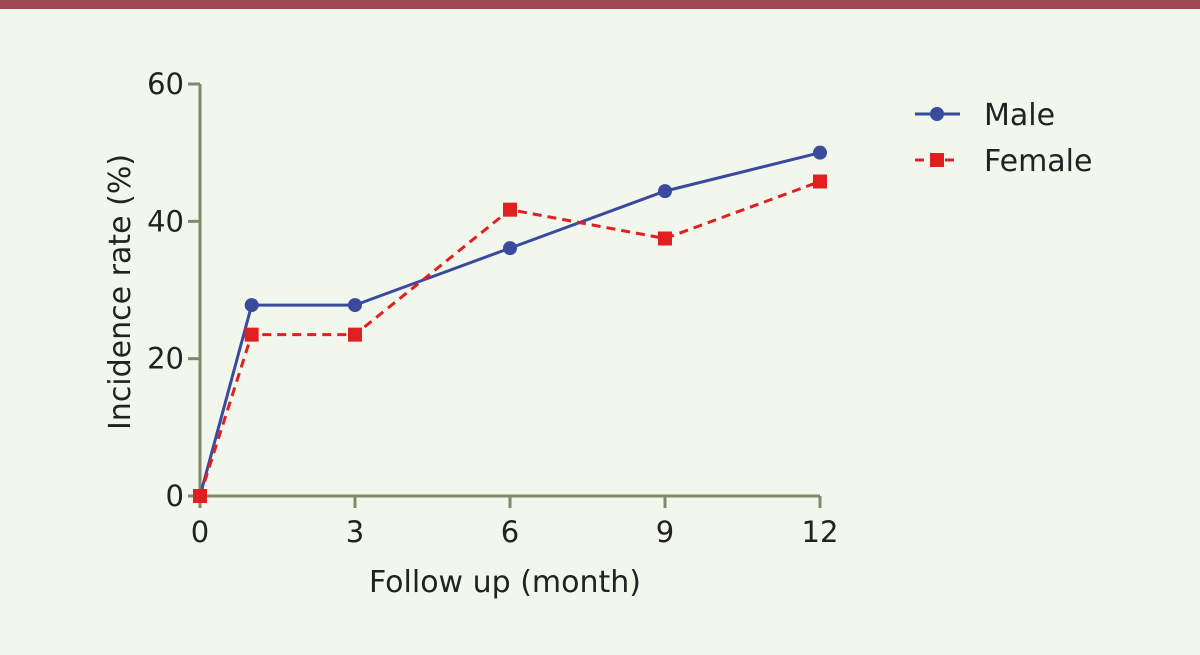  I want to click on legend: Male Female, so click(1003, 138).